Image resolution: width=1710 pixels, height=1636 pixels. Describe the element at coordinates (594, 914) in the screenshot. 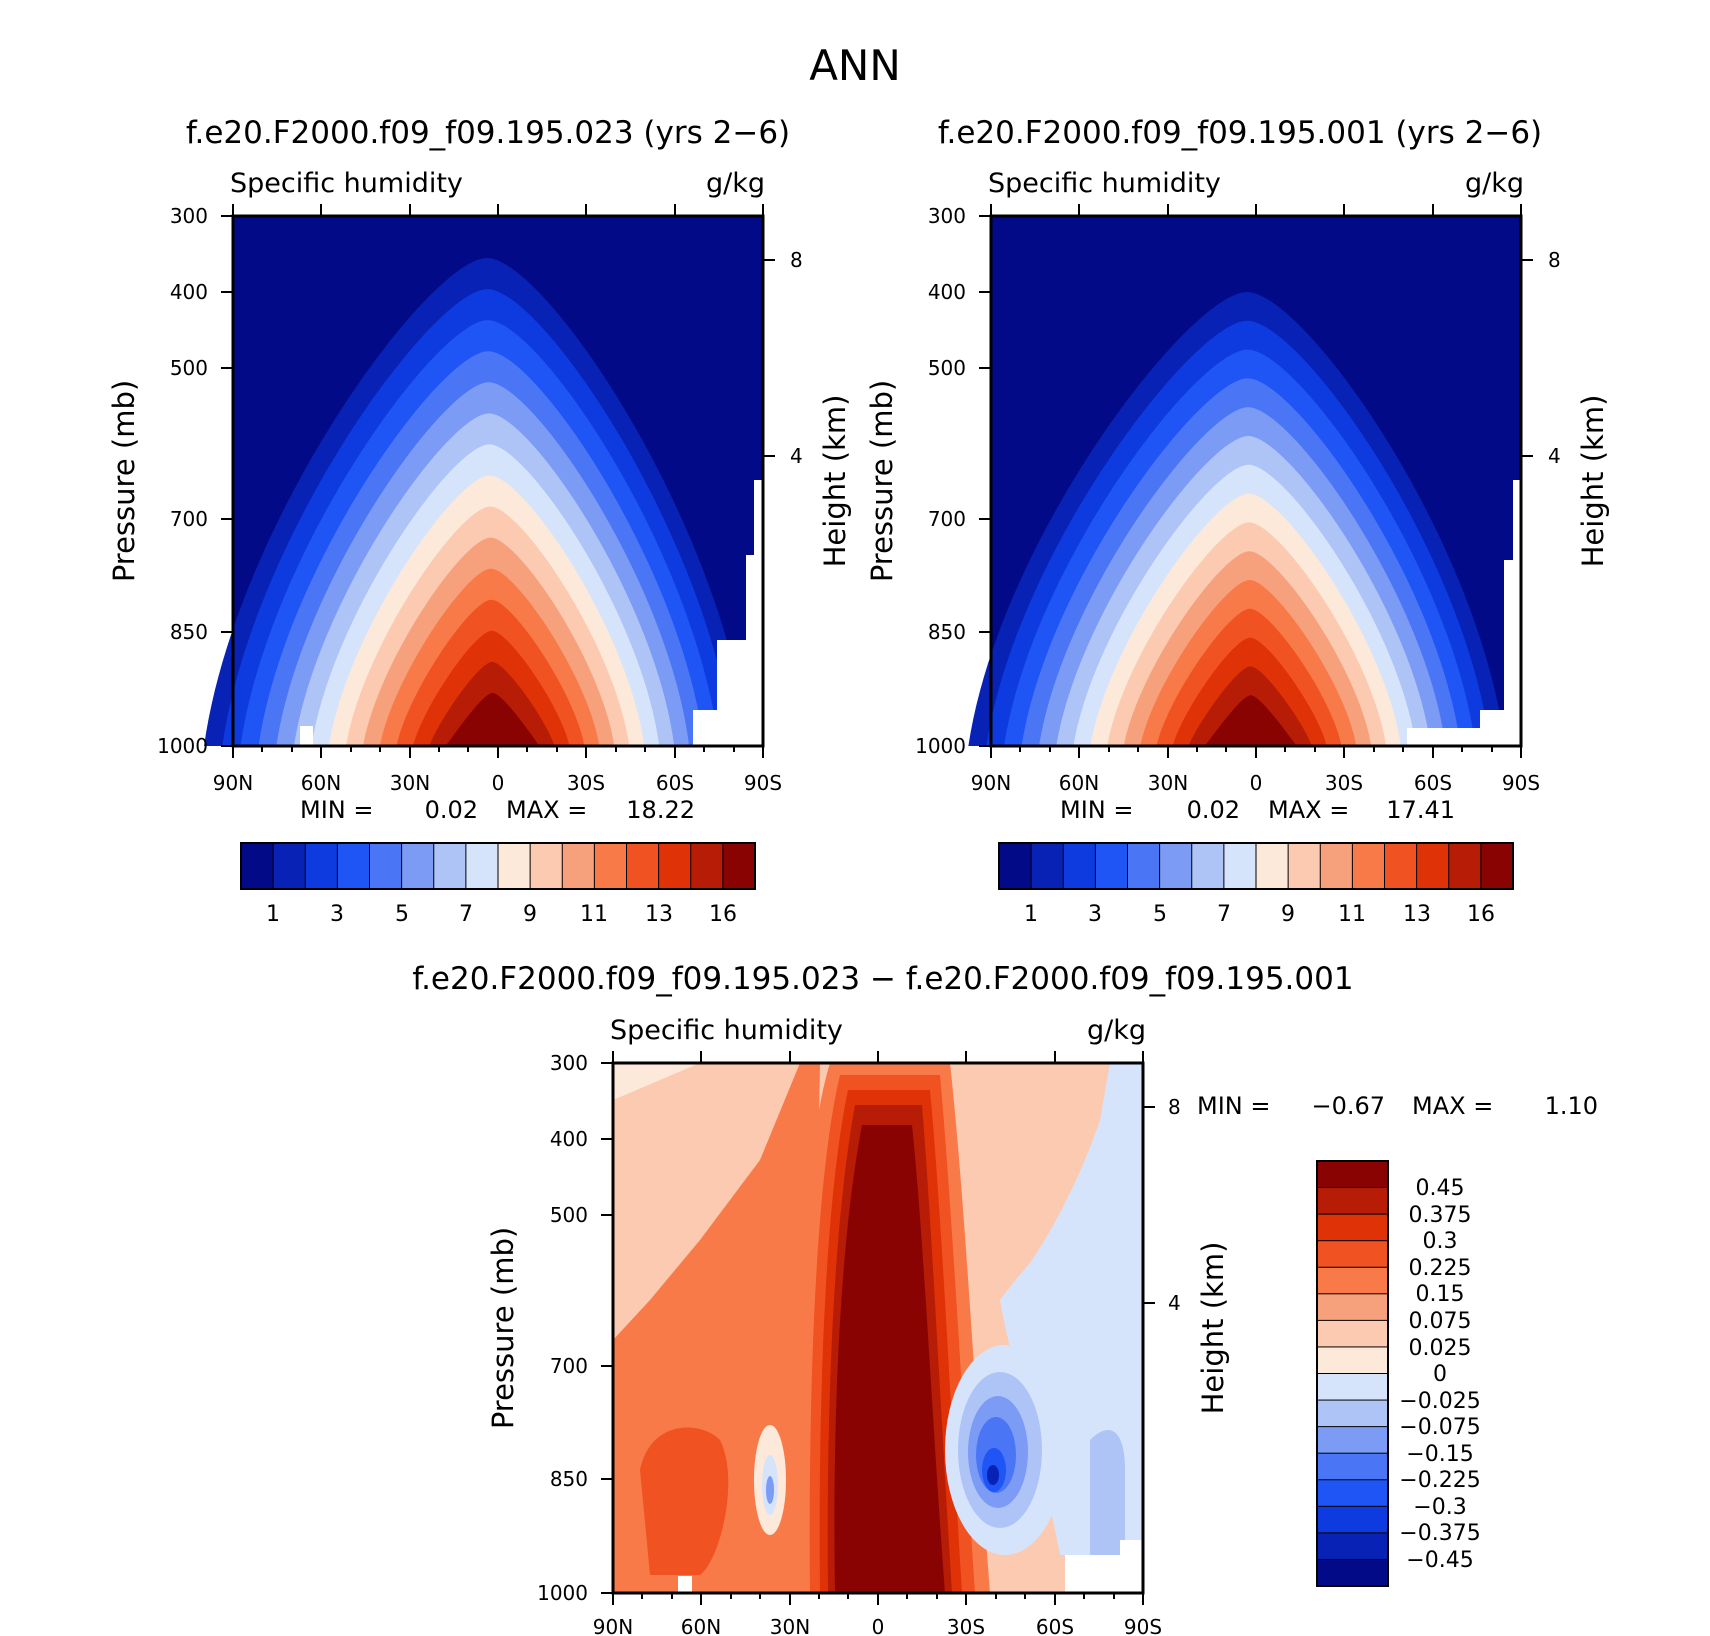

I see `colorbar-label: 11` at that location.